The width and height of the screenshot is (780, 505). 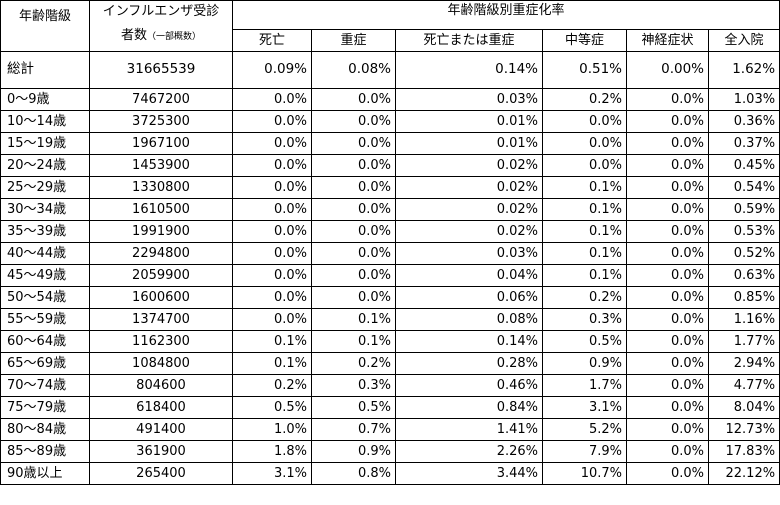 I want to click on table-row: 35～39歳 1991900 0.0% 0.0% 0.02% 0.1% 0.0% 0.53%, so click(x=390, y=231).